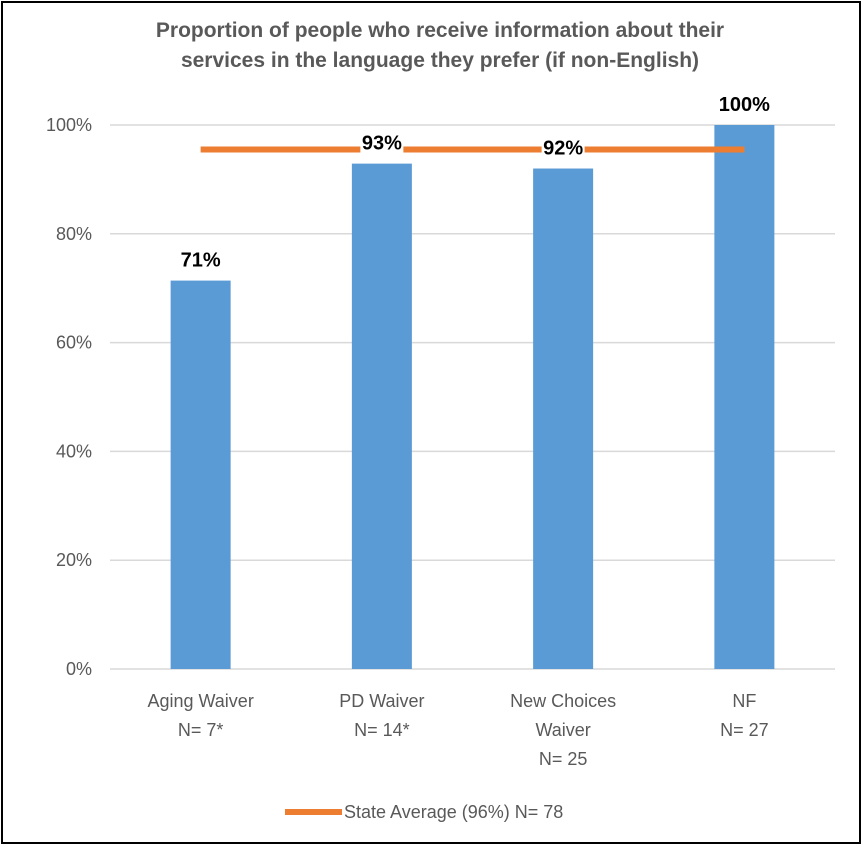 The image size is (867, 849). I want to click on y-tick-label: 80%, so click(74, 234).